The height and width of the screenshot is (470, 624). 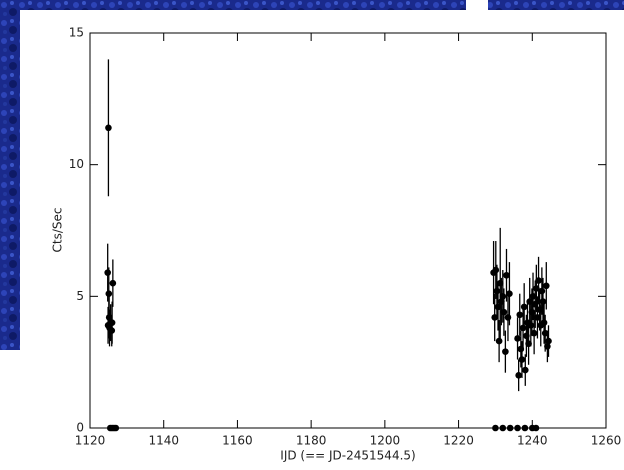 What do you see at coordinates (311, 441) in the screenshot?
I see `x-tick-label: 1180` at bounding box center [311, 441].